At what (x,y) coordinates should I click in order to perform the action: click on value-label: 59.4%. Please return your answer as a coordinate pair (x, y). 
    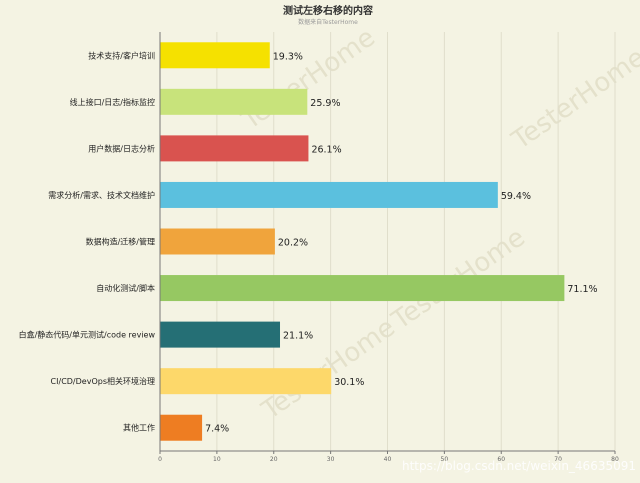
    Looking at the image, I should click on (516, 196).